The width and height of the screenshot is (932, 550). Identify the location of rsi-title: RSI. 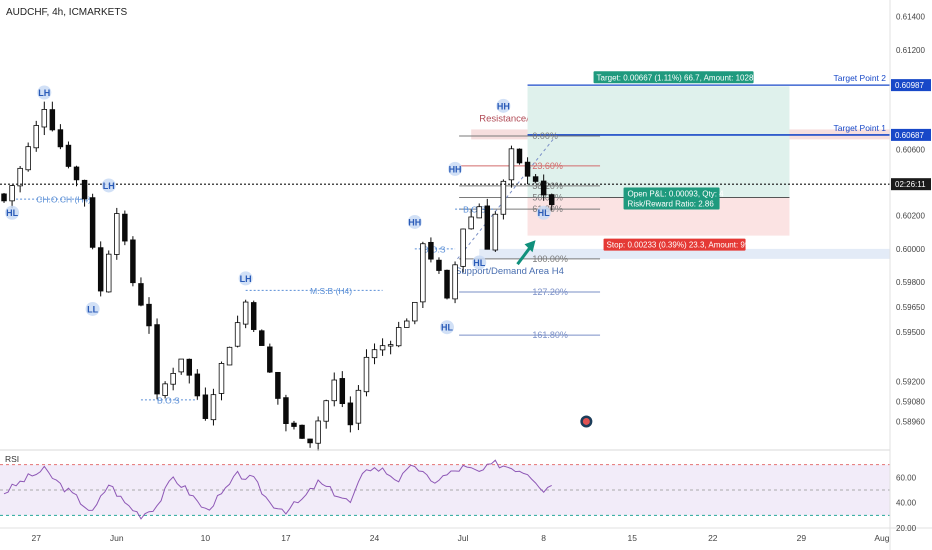
(12, 459).